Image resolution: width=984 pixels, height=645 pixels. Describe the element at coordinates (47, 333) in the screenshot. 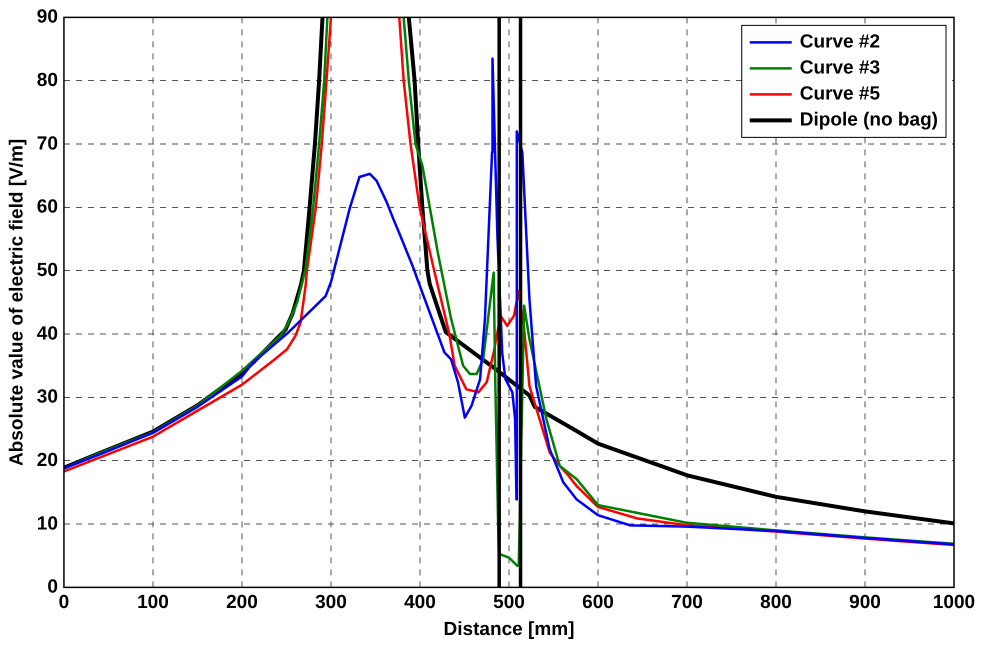

I see `y-tick-label: 40` at that location.